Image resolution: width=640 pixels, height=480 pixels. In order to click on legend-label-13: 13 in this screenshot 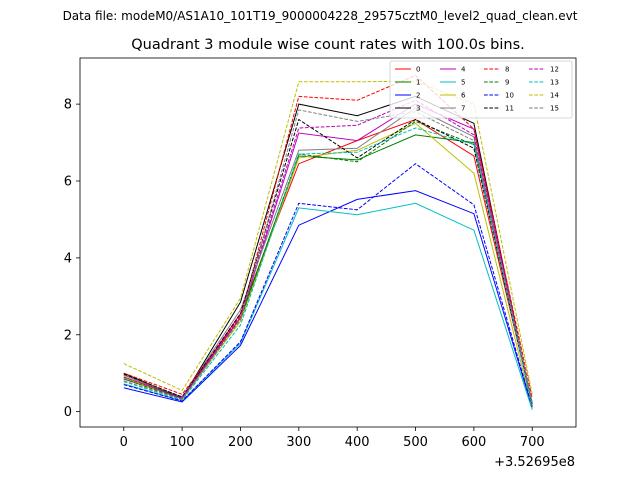, I will do `click(554, 83)`.